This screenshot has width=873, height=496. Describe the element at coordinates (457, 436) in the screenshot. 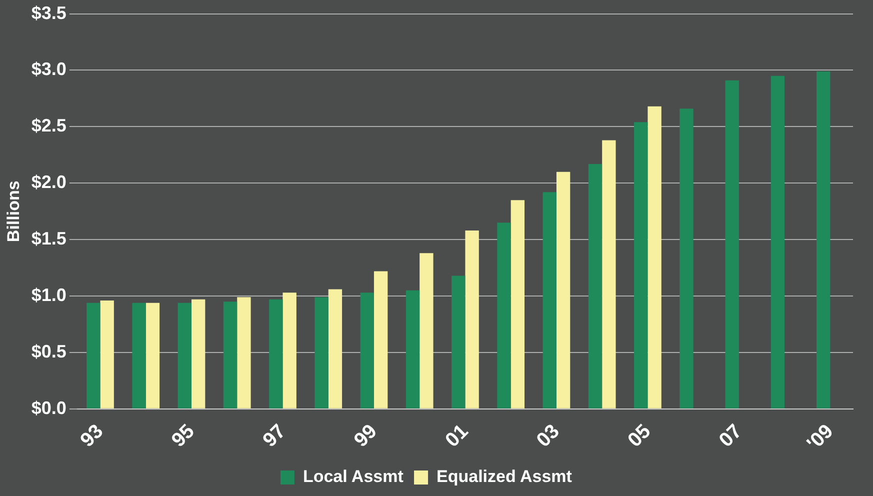

I see `x-tick-label: 01` at that location.